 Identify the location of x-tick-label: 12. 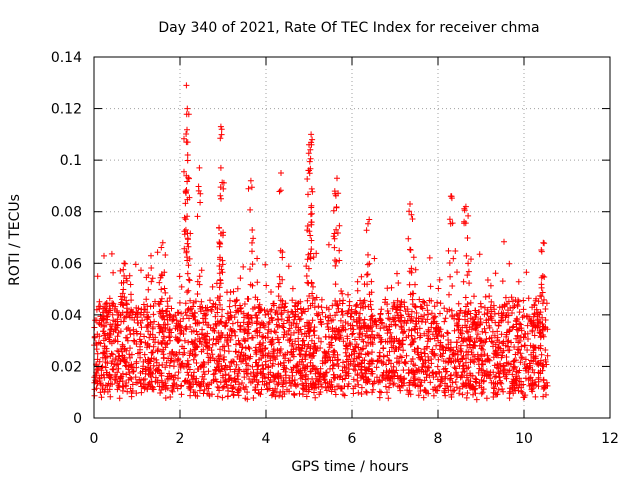
(610, 439).